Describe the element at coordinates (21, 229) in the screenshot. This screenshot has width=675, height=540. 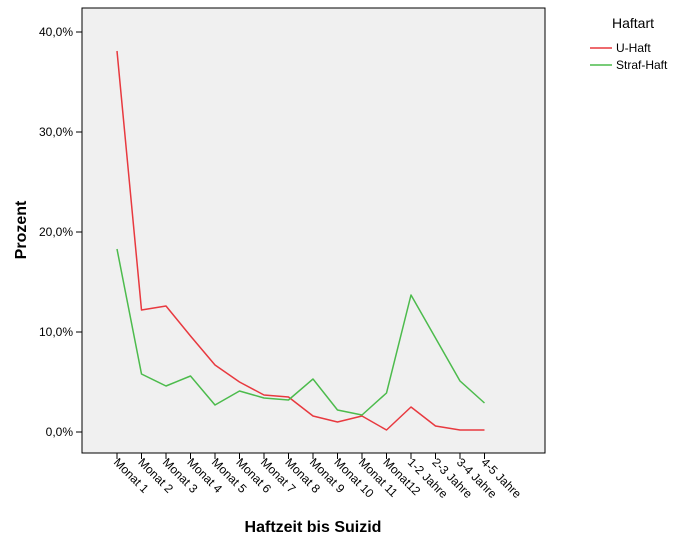
I see `y-axis-title: Prozent` at that location.